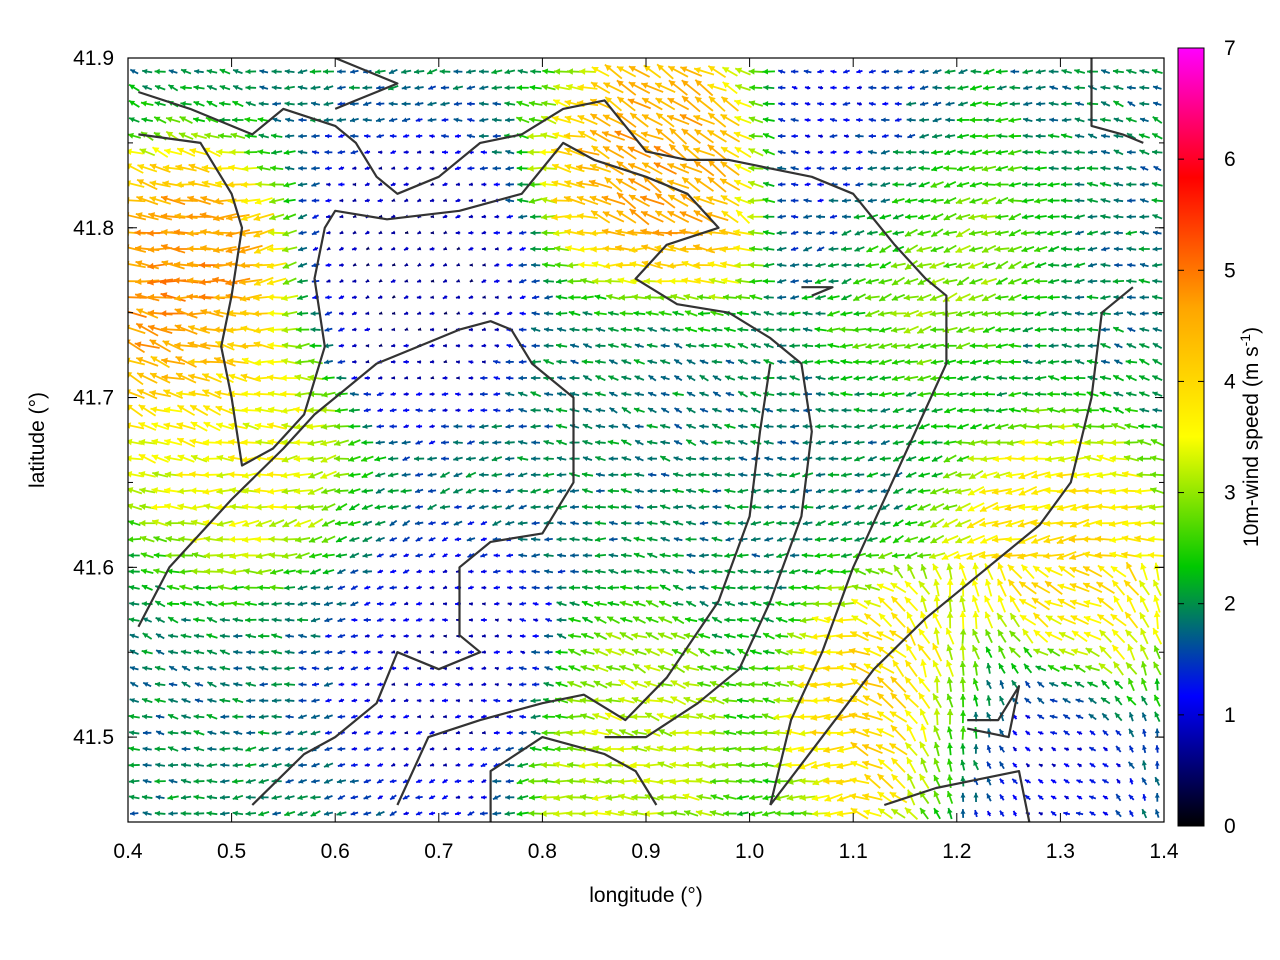 Image resolution: width=1280 pixels, height=960 pixels. What do you see at coordinates (438, 851) in the screenshot?
I see `x-tick-label: 0.7` at bounding box center [438, 851].